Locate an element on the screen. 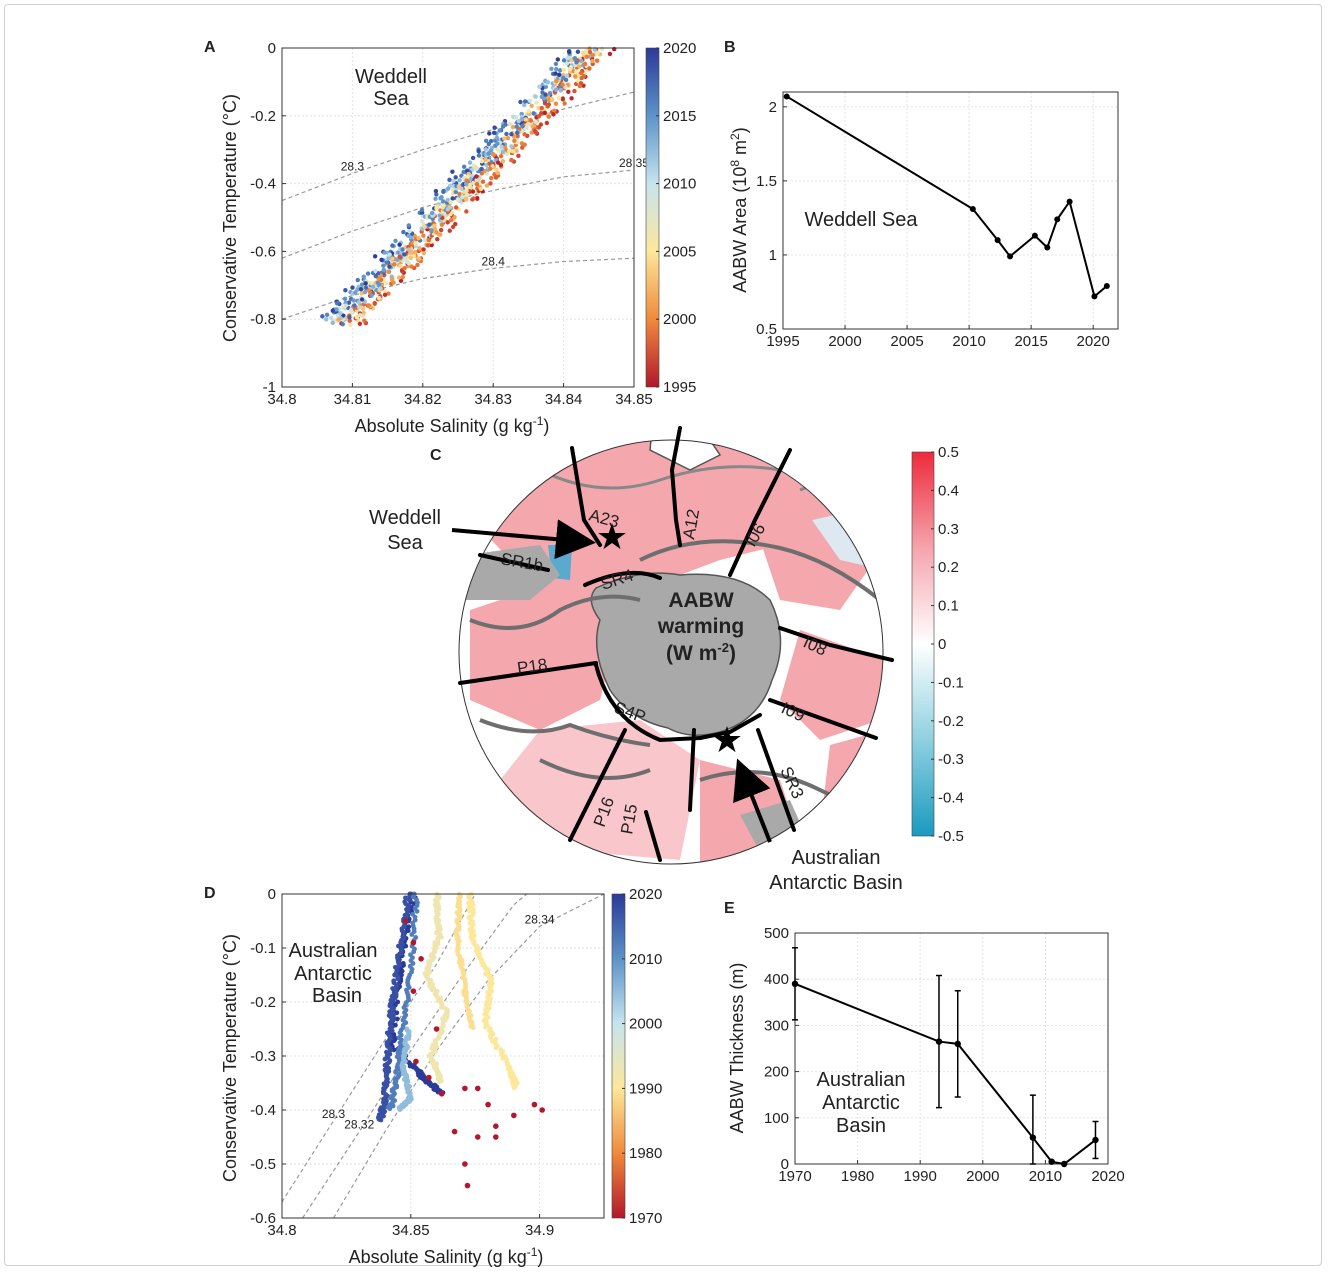  colorbar-tick-label: -0.3 is located at coordinates (951, 759).